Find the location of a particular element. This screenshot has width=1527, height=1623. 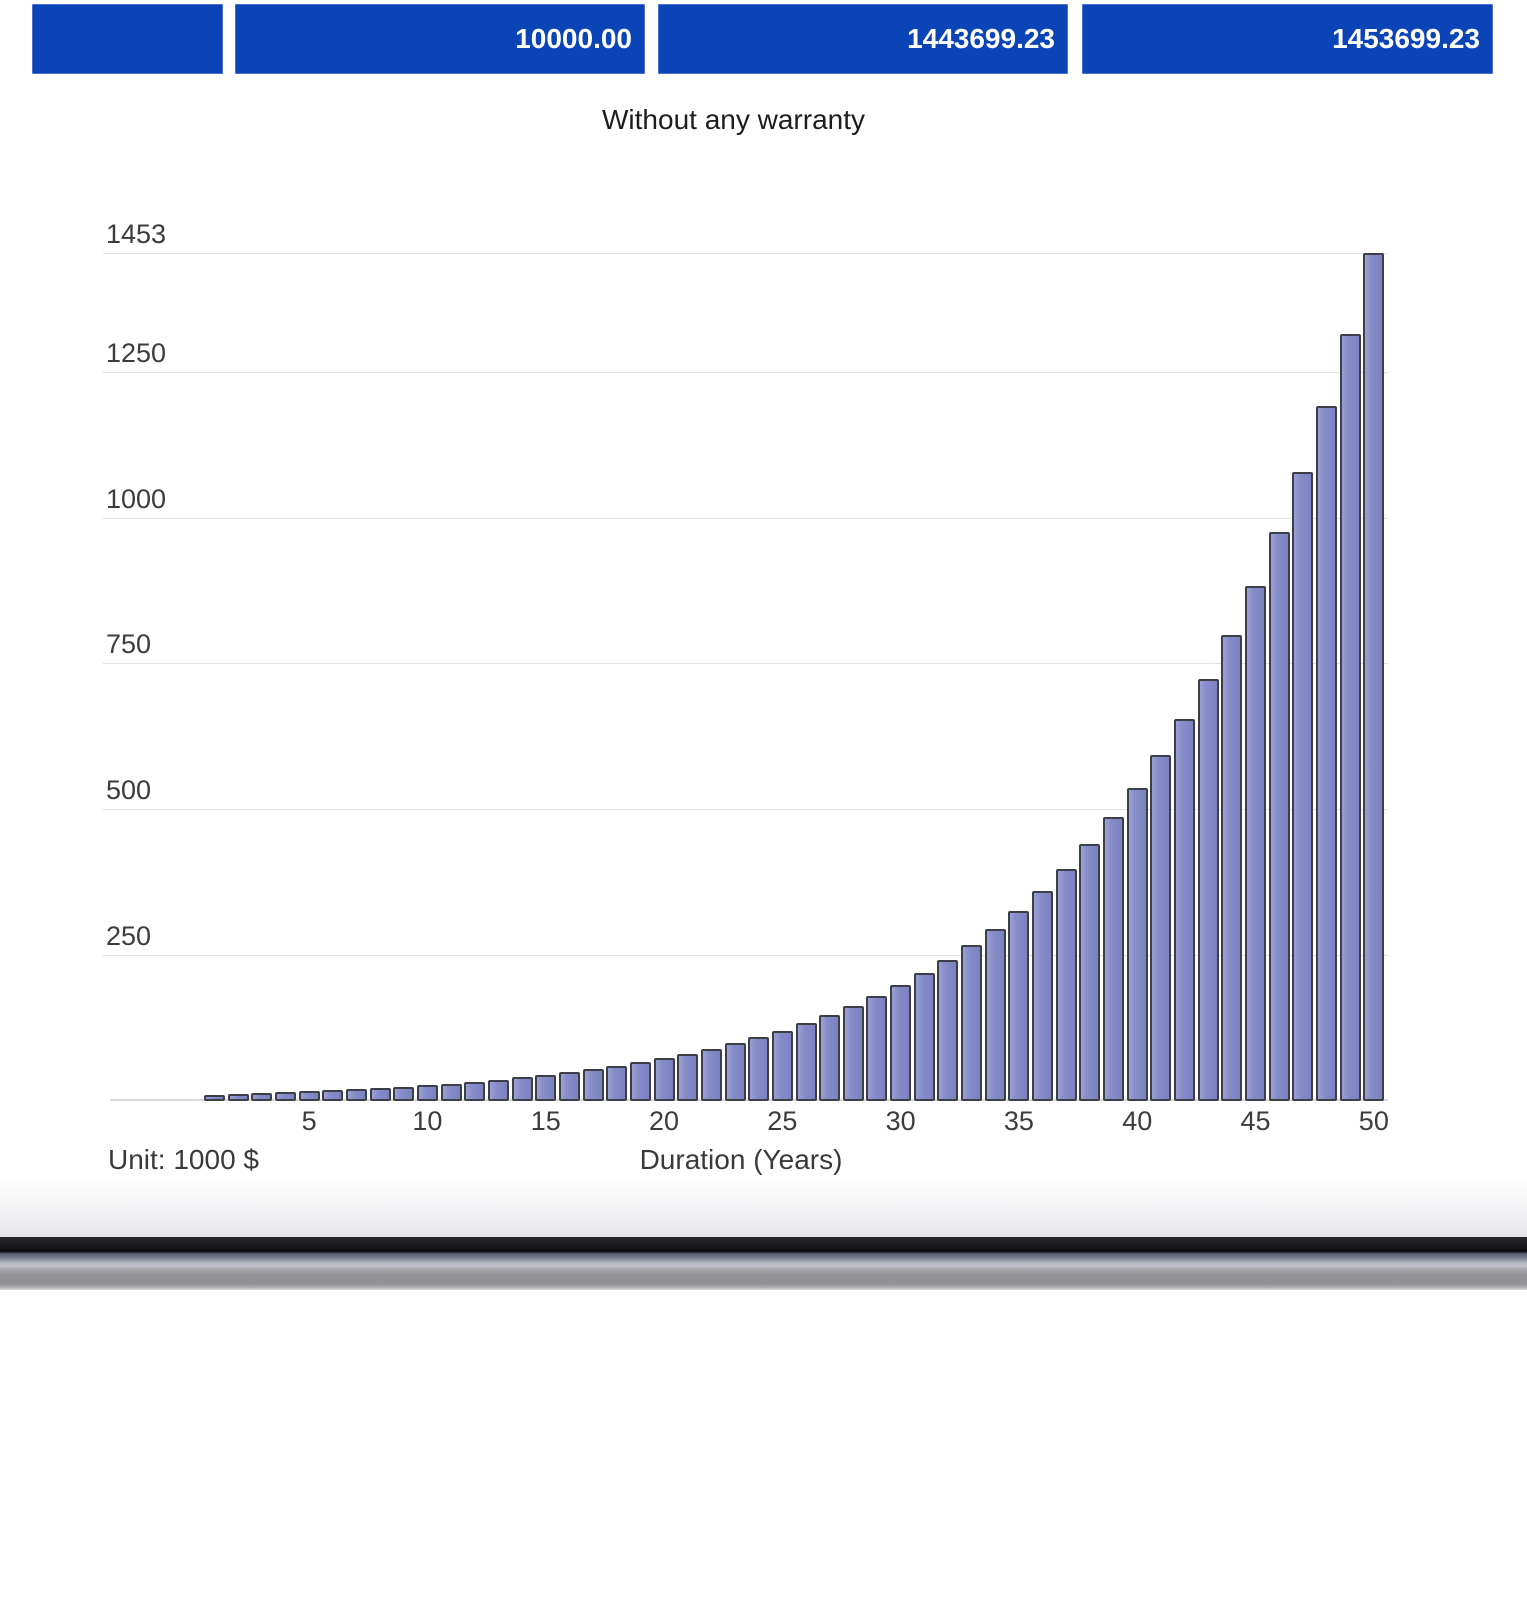

header-cell: 1453699.23 is located at coordinates (1287, 39).